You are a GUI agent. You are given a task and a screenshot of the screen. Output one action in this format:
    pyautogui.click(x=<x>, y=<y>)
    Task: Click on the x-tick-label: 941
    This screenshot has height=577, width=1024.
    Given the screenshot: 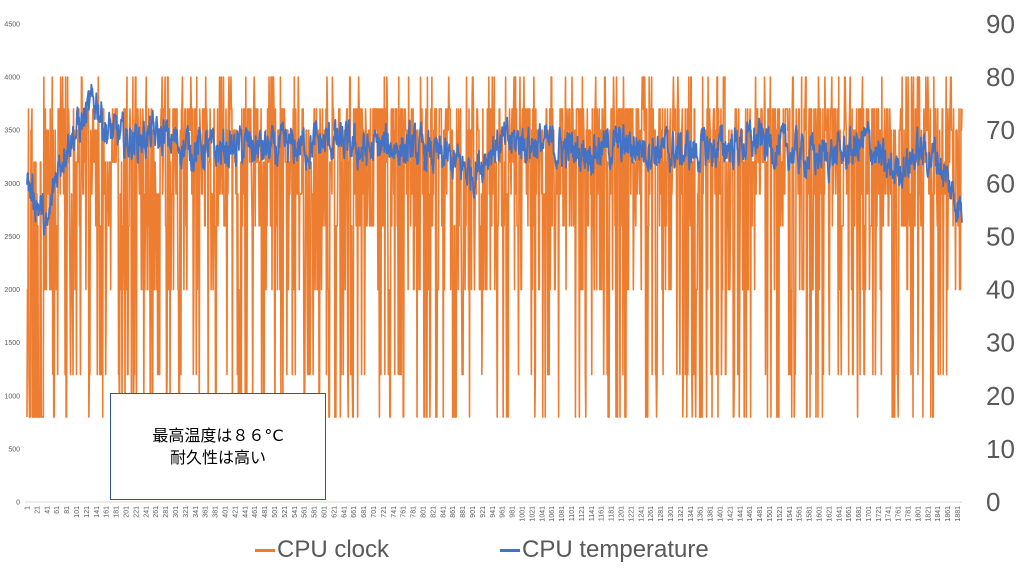 What is the action you would take?
    pyautogui.click(x=493, y=512)
    